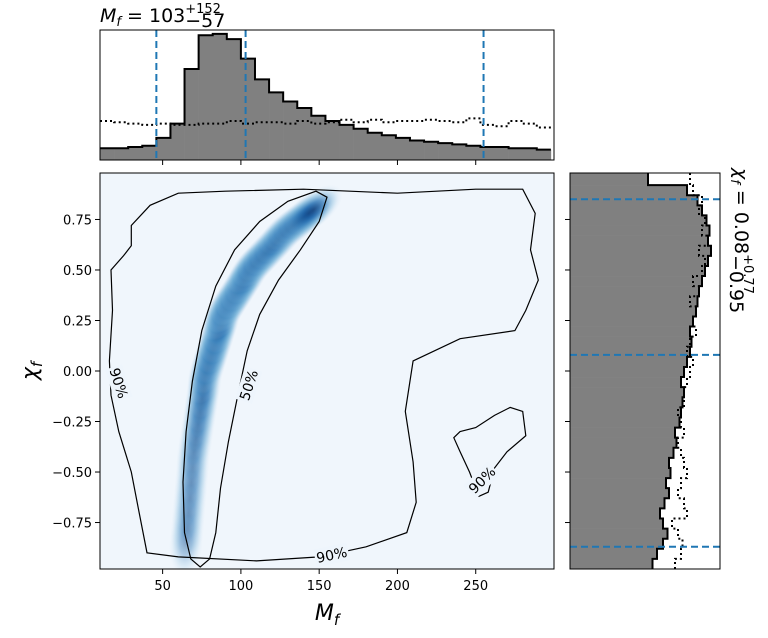  What do you see at coordinates (30, 373) in the screenshot?
I see `axis-label-main: χ` at bounding box center [30, 373].